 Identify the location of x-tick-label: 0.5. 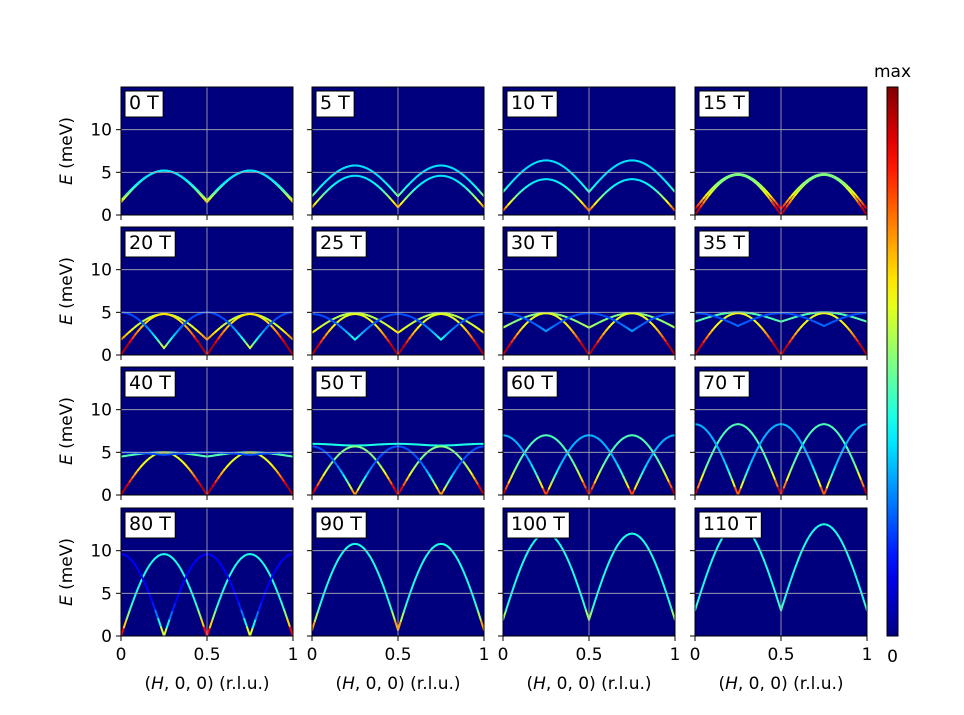
(206, 655).